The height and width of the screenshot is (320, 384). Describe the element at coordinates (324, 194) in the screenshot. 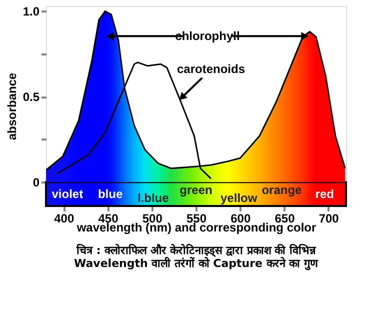

I see `annotation: red` at that location.